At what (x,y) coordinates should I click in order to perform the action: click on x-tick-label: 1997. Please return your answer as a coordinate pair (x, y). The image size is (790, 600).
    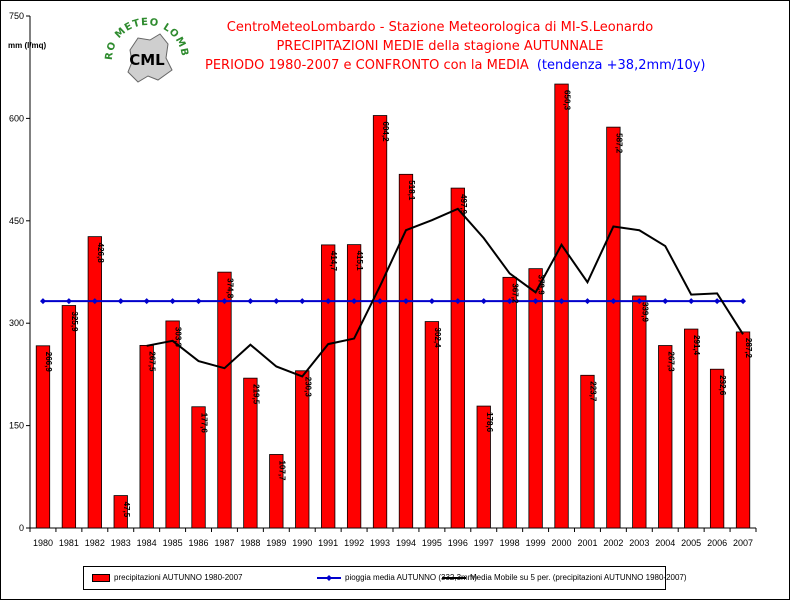
    Looking at the image, I should click on (484, 543).